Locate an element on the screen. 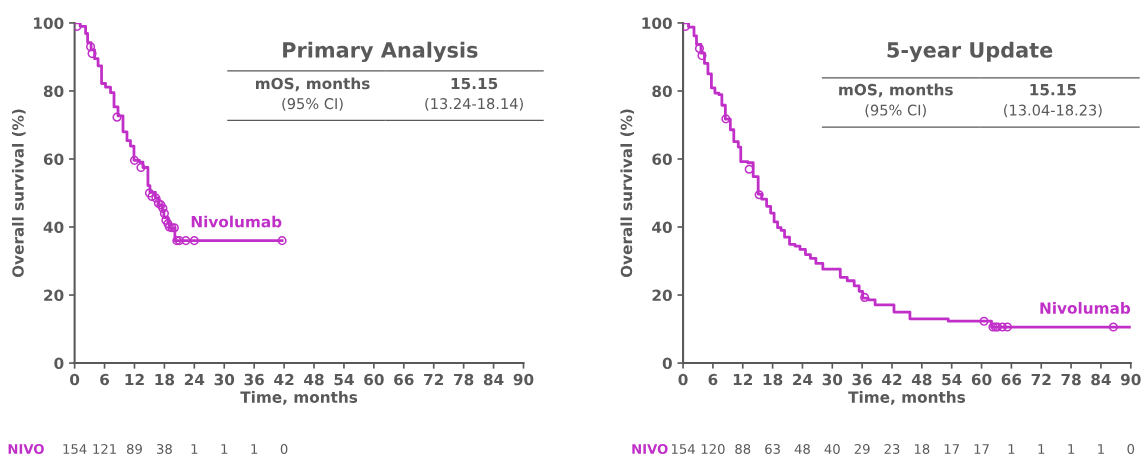 This screenshot has height=459, width=1148. text: 89 is located at coordinates (134, 448).